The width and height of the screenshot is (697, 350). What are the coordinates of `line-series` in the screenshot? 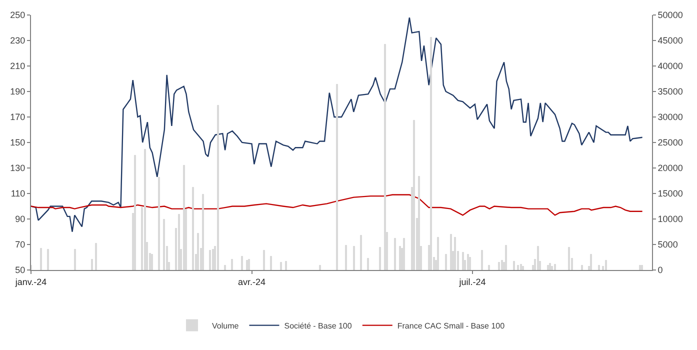 It's located at (337, 205).